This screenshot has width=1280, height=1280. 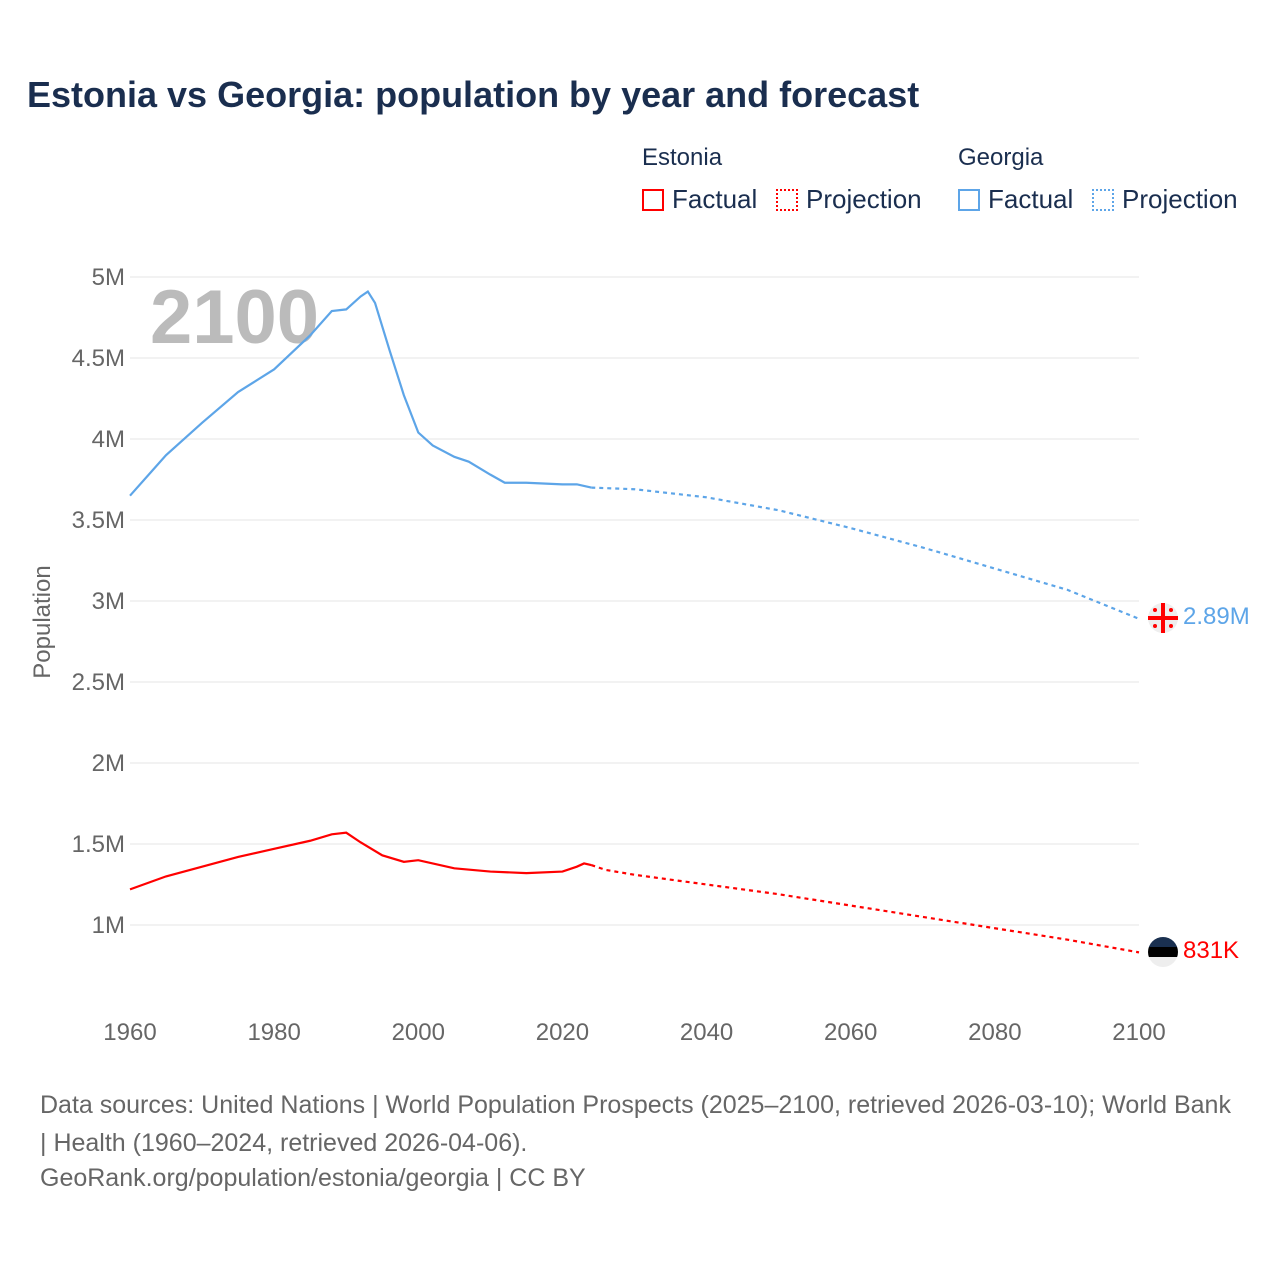 I want to click on estonia-end-label: 831K, so click(x=1211, y=950).